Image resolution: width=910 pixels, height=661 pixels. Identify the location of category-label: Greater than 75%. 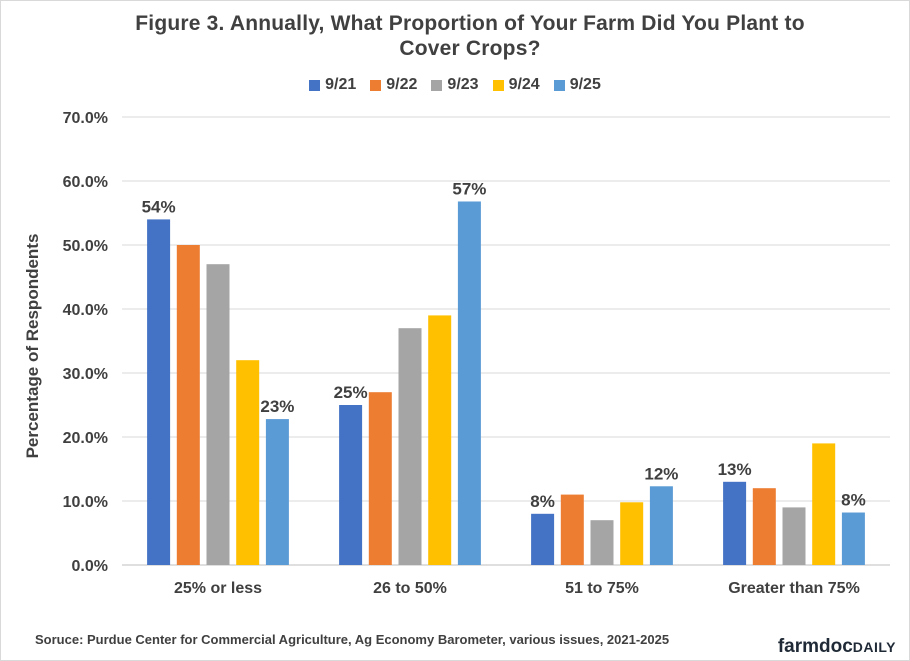
(794, 588).